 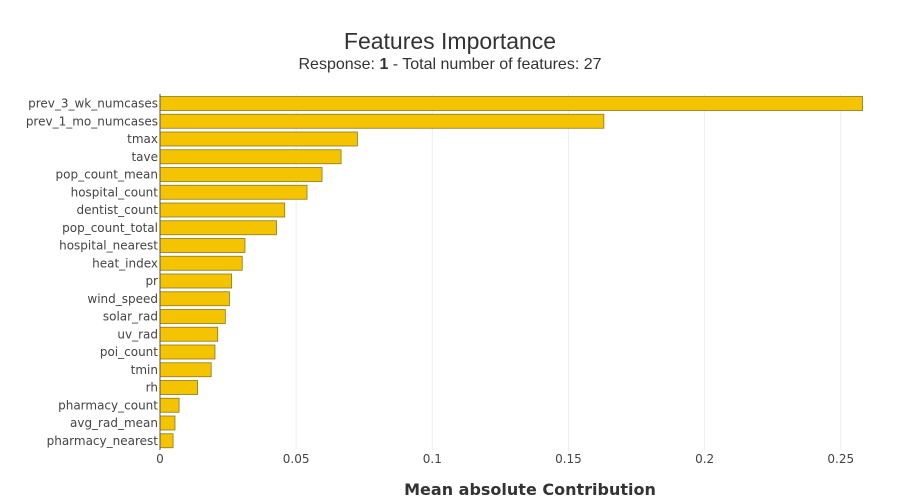 What do you see at coordinates (118, 210) in the screenshot?
I see `y-tick-label: dentist_count` at bounding box center [118, 210].